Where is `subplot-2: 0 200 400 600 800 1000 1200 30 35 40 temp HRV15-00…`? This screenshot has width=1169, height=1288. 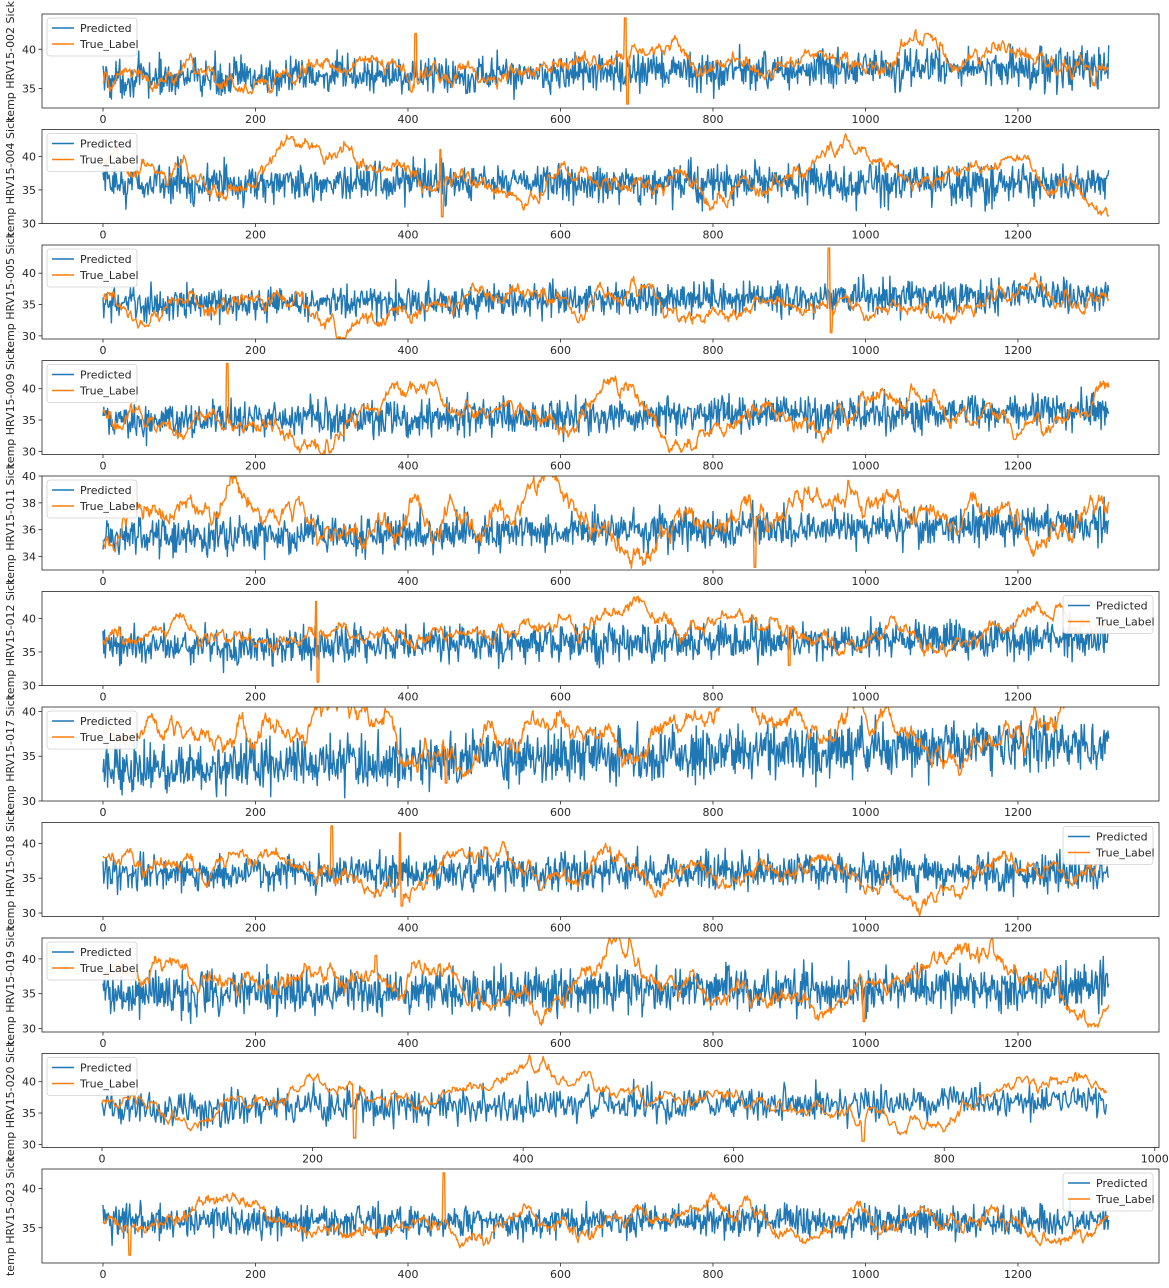
subplot-2: 0 200 400 600 800 1000 1200 30 35 40 temp HRV15-00… is located at coordinates (582, 179).